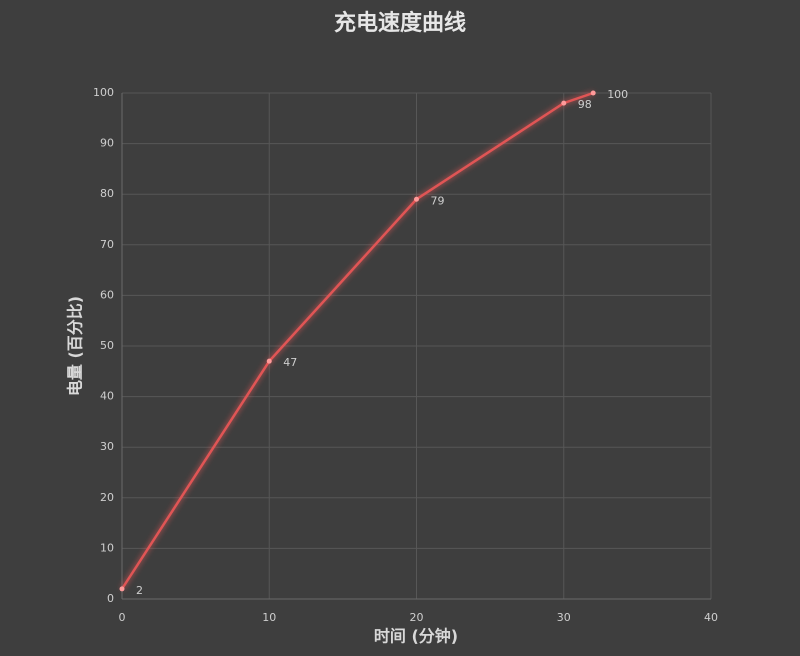 This screenshot has height=656, width=800. I want to click on y-tick-label: 20, so click(107, 497).